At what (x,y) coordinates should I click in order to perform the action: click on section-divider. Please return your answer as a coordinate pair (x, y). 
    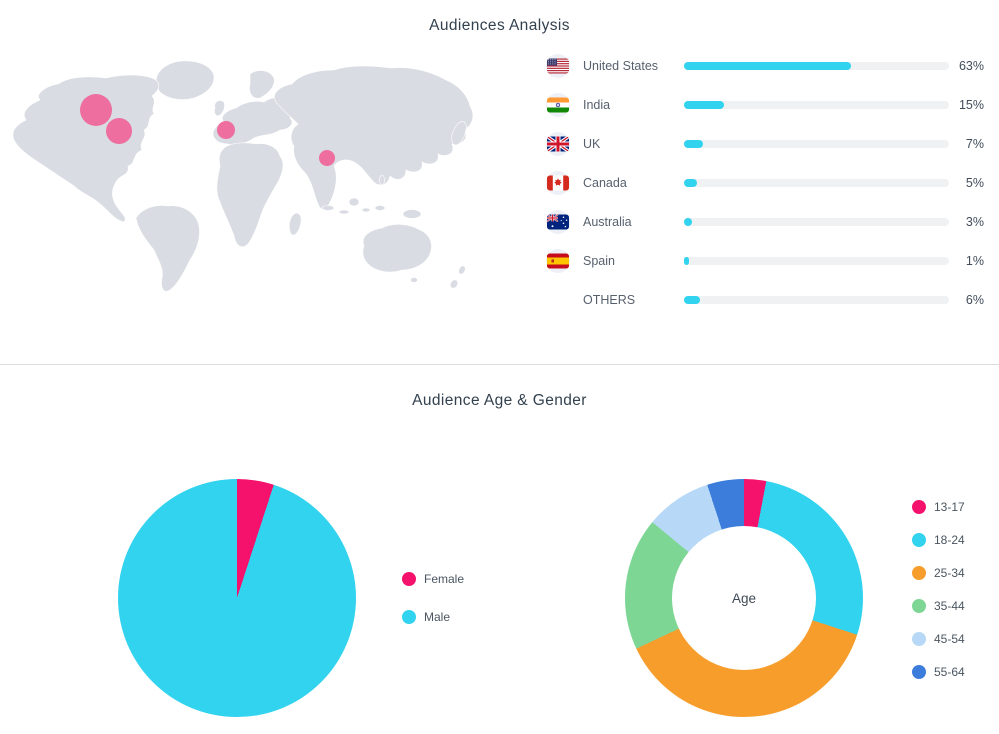
    Looking at the image, I should click on (499, 364).